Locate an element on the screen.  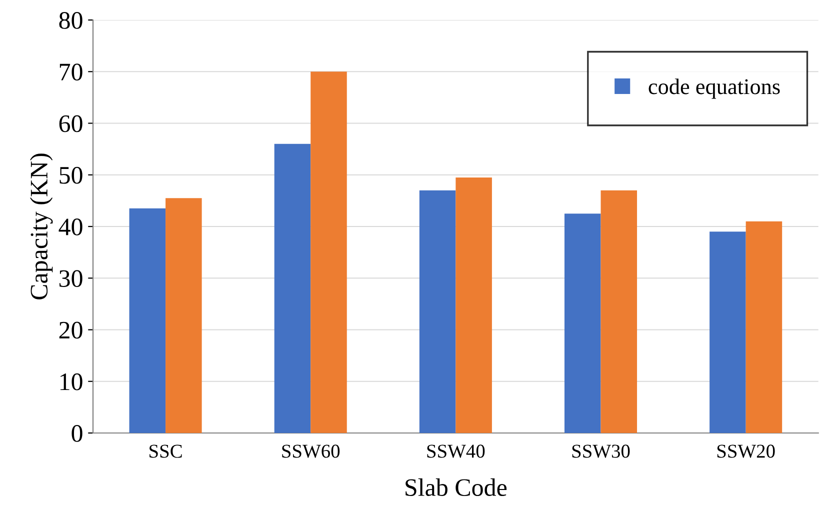
y-tick-label: 40 is located at coordinates (70, 227).